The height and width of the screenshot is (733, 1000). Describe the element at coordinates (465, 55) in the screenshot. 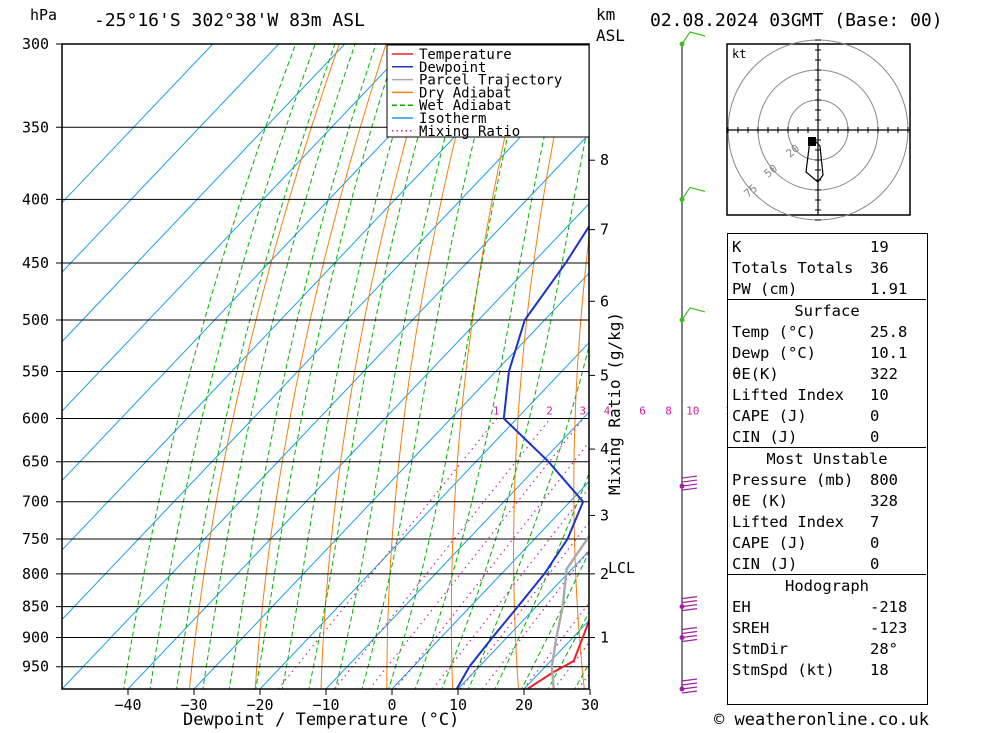

I see `legend-label: Temperature` at that location.